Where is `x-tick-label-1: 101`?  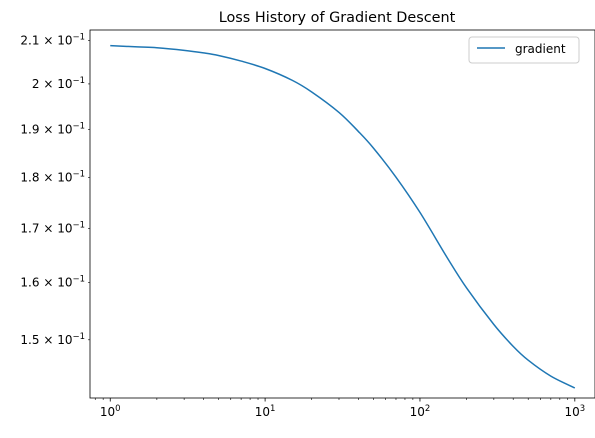 x-tick-label-1: 101 is located at coordinates (265, 411).